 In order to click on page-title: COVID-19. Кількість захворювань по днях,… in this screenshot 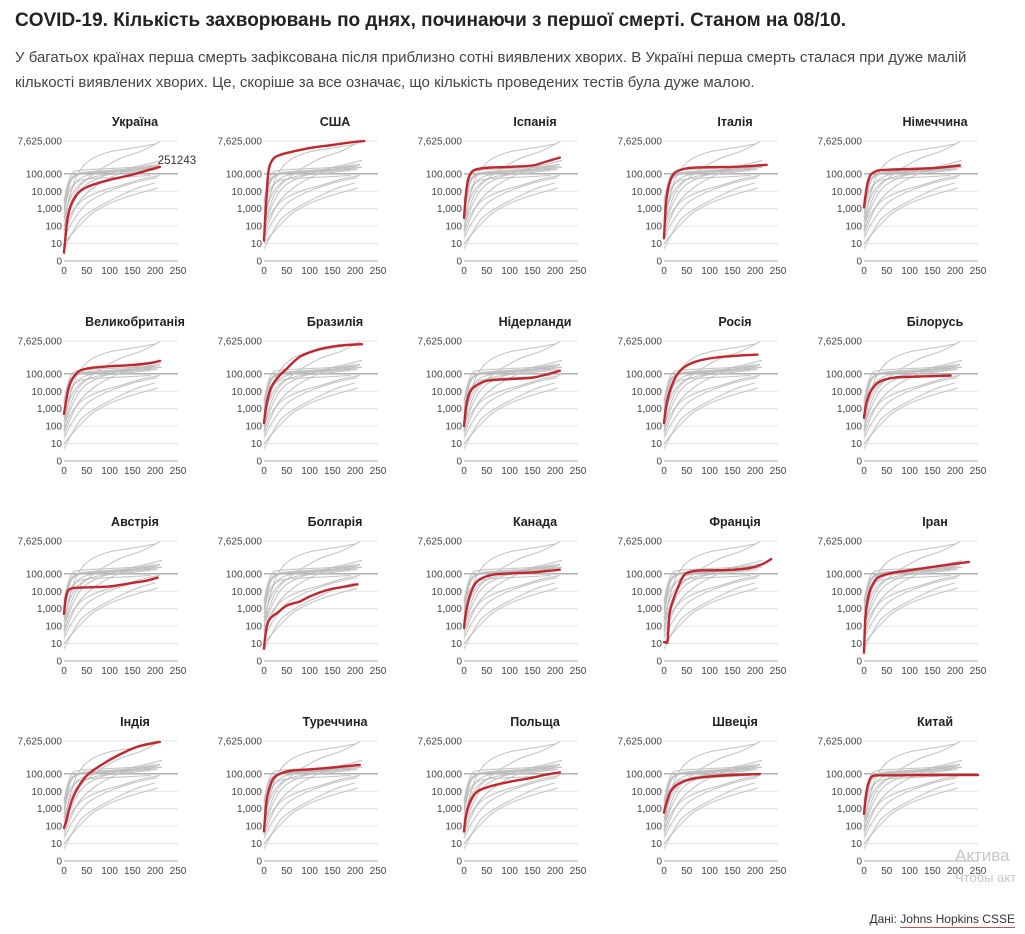, I will do `click(431, 20)`.